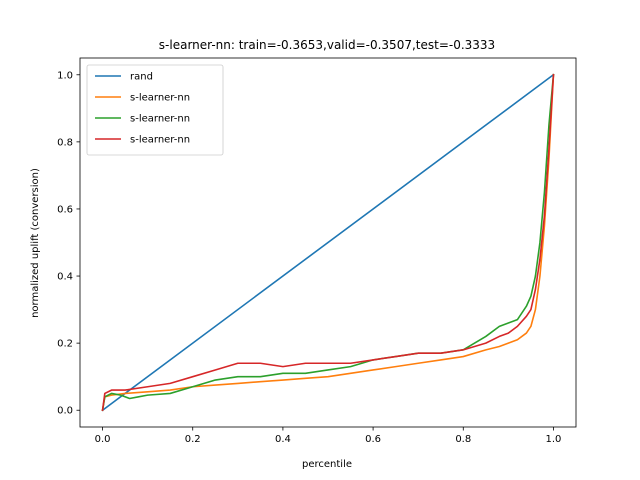  Describe the element at coordinates (65, 411) in the screenshot. I see `y-tick-label: 0.0` at that location.